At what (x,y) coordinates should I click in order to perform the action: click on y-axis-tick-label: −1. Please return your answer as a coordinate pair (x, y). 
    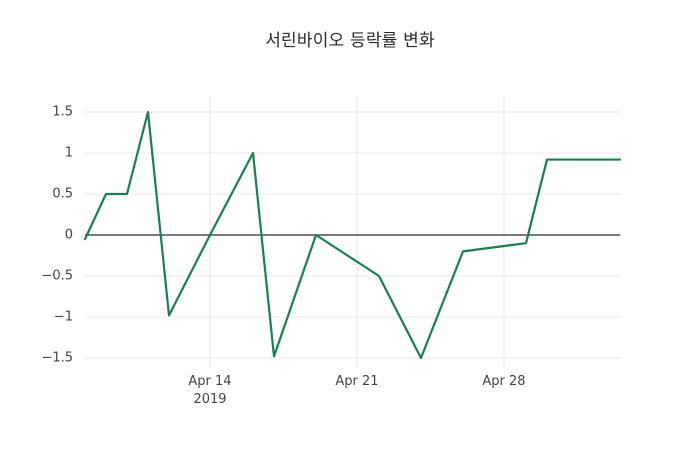
    Looking at the image, I should click on (63, 317).